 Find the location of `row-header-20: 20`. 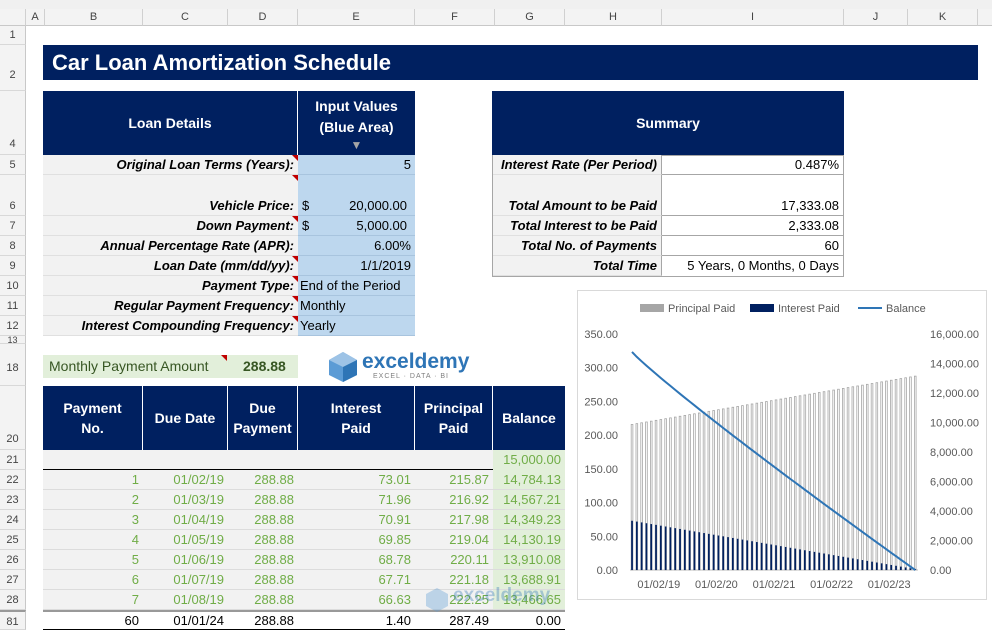

row-header-20: 20 is located at coordinates (13, 418).